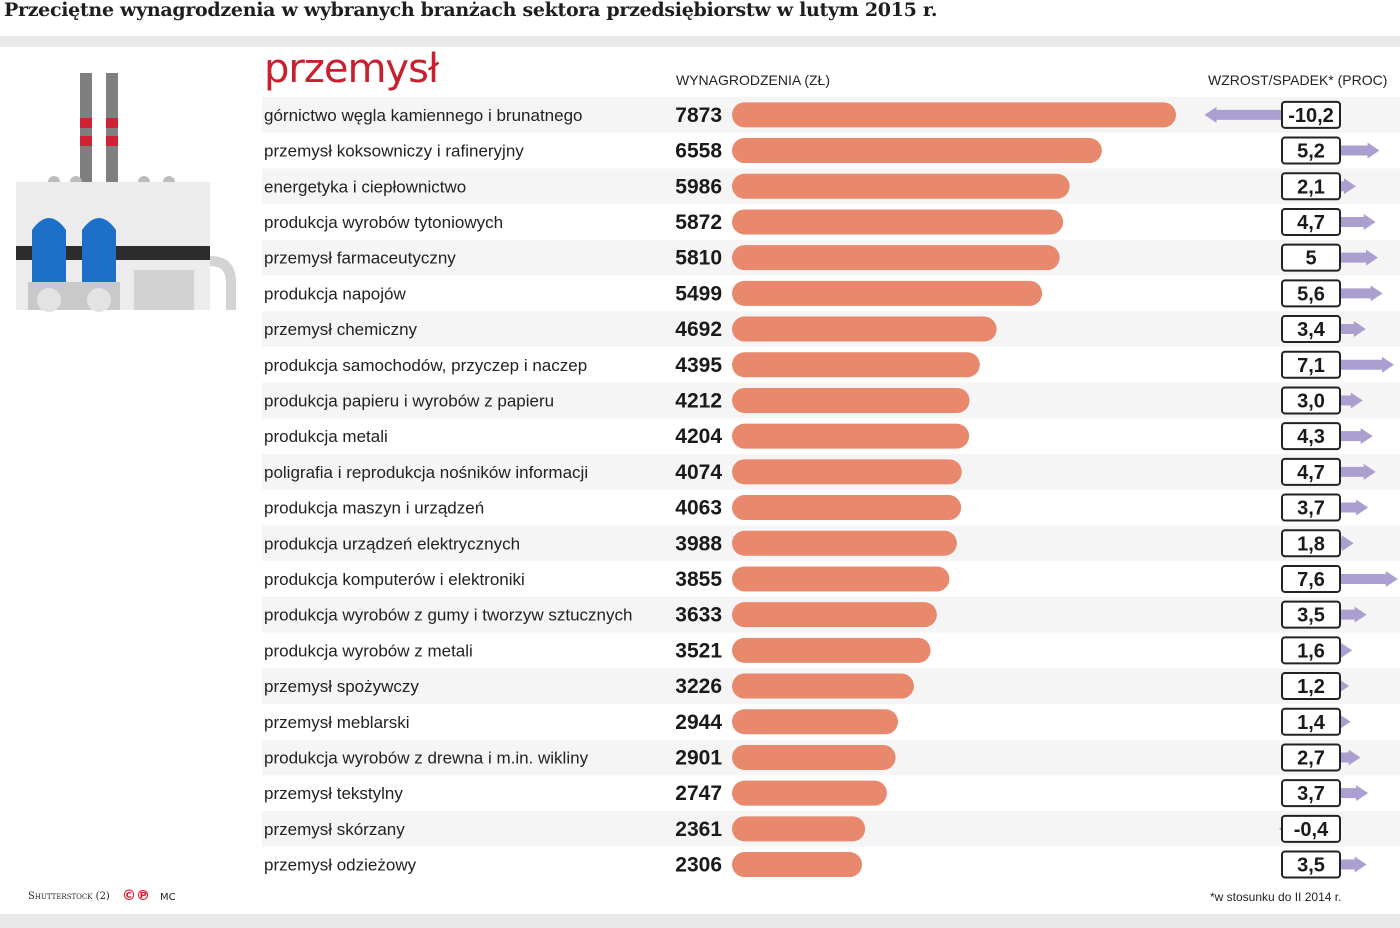 This screenshot has height=928, width=1400. Describe the element at coordinates (698, 365) in the screenshot. I see `wage-value-label: 4395` at that location.